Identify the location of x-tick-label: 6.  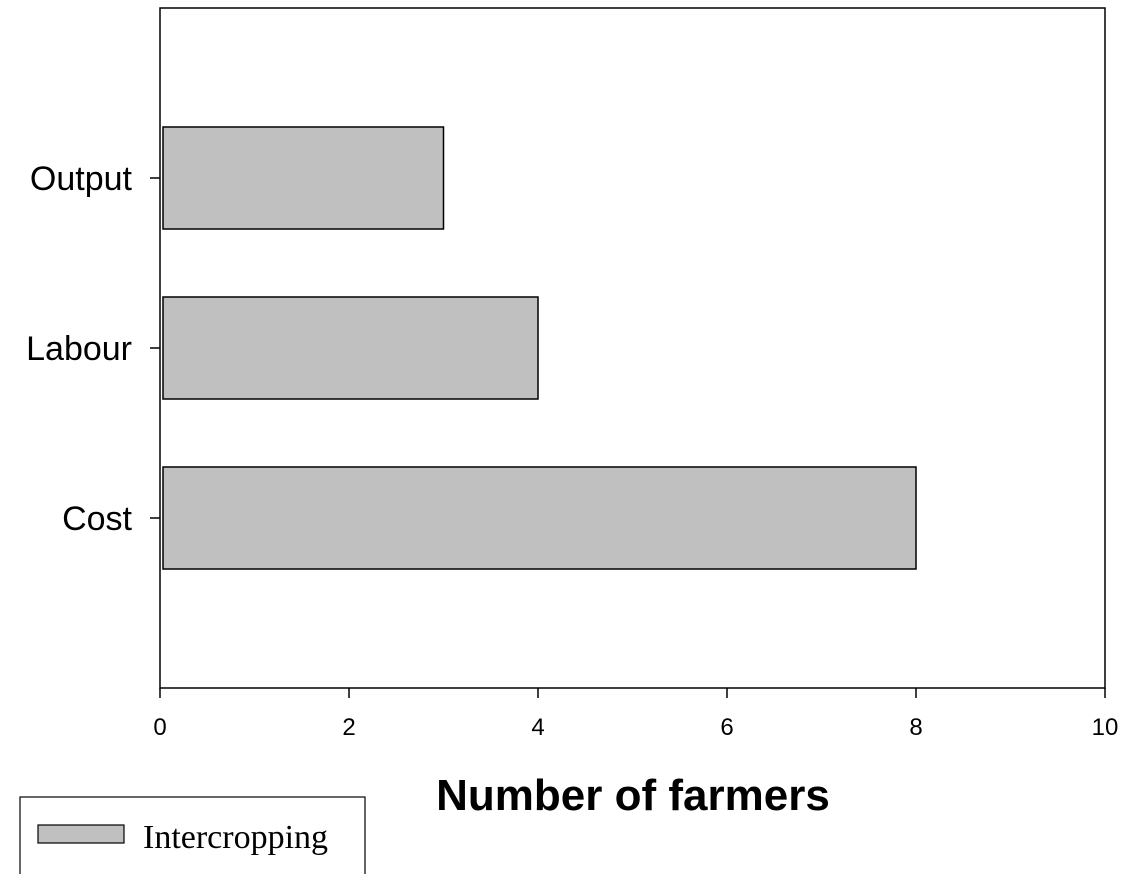
(726, 727).